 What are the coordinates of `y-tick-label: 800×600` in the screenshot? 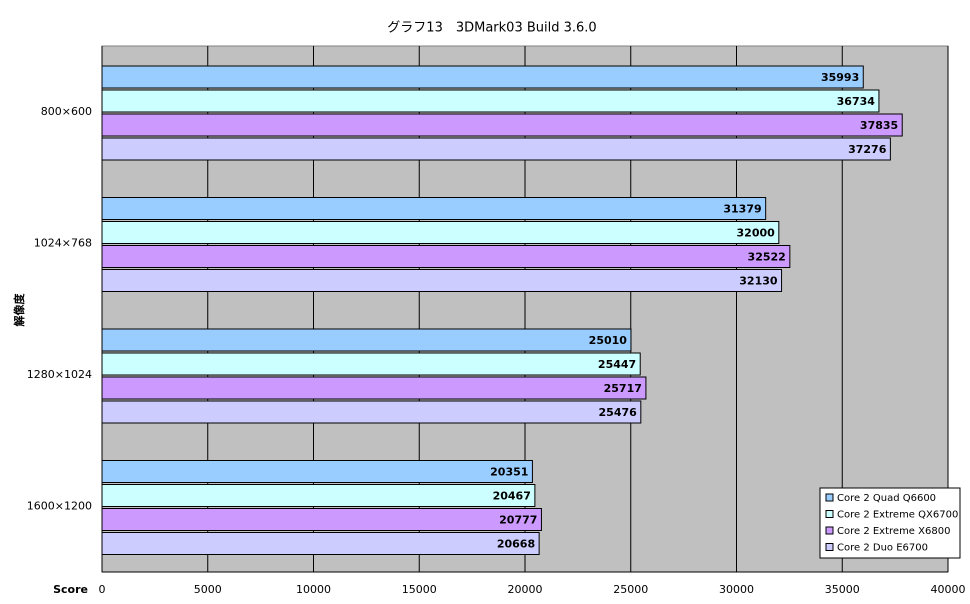 It's located at (66, 111).